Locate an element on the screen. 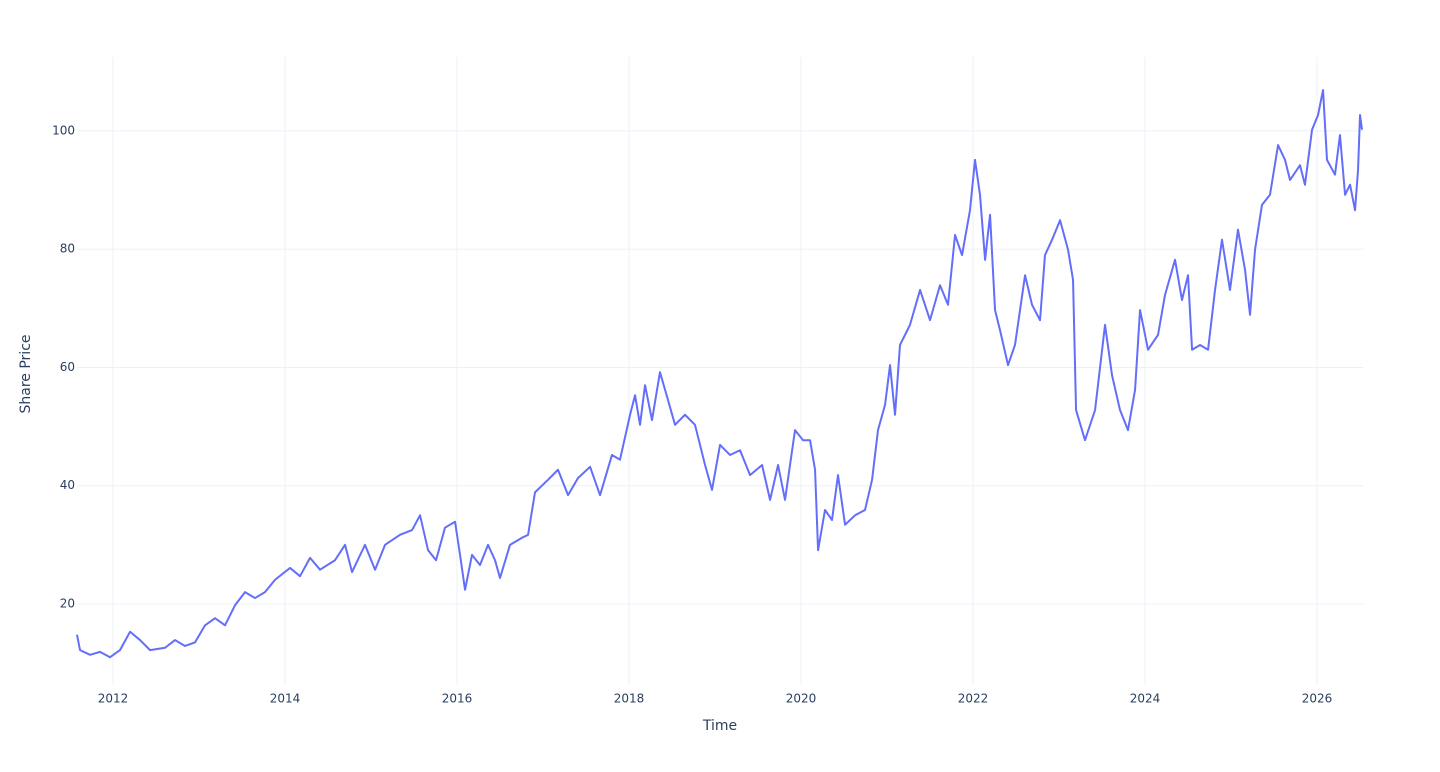 The height and width of the screenshot is (772, 1440). x-tick-label: 2020 is located at coordinates (801, 699).